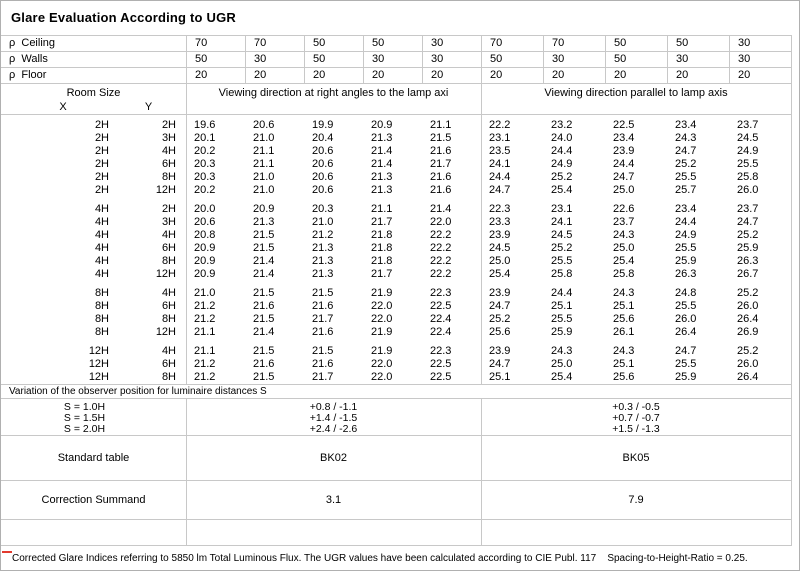  Describe the element at coordinates (264, 138) in the screenshot. I see `ugr-value: 21.0` at that location.